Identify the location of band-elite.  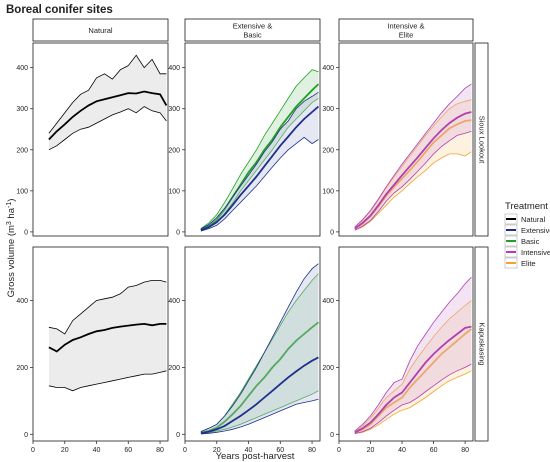
(413, 367).